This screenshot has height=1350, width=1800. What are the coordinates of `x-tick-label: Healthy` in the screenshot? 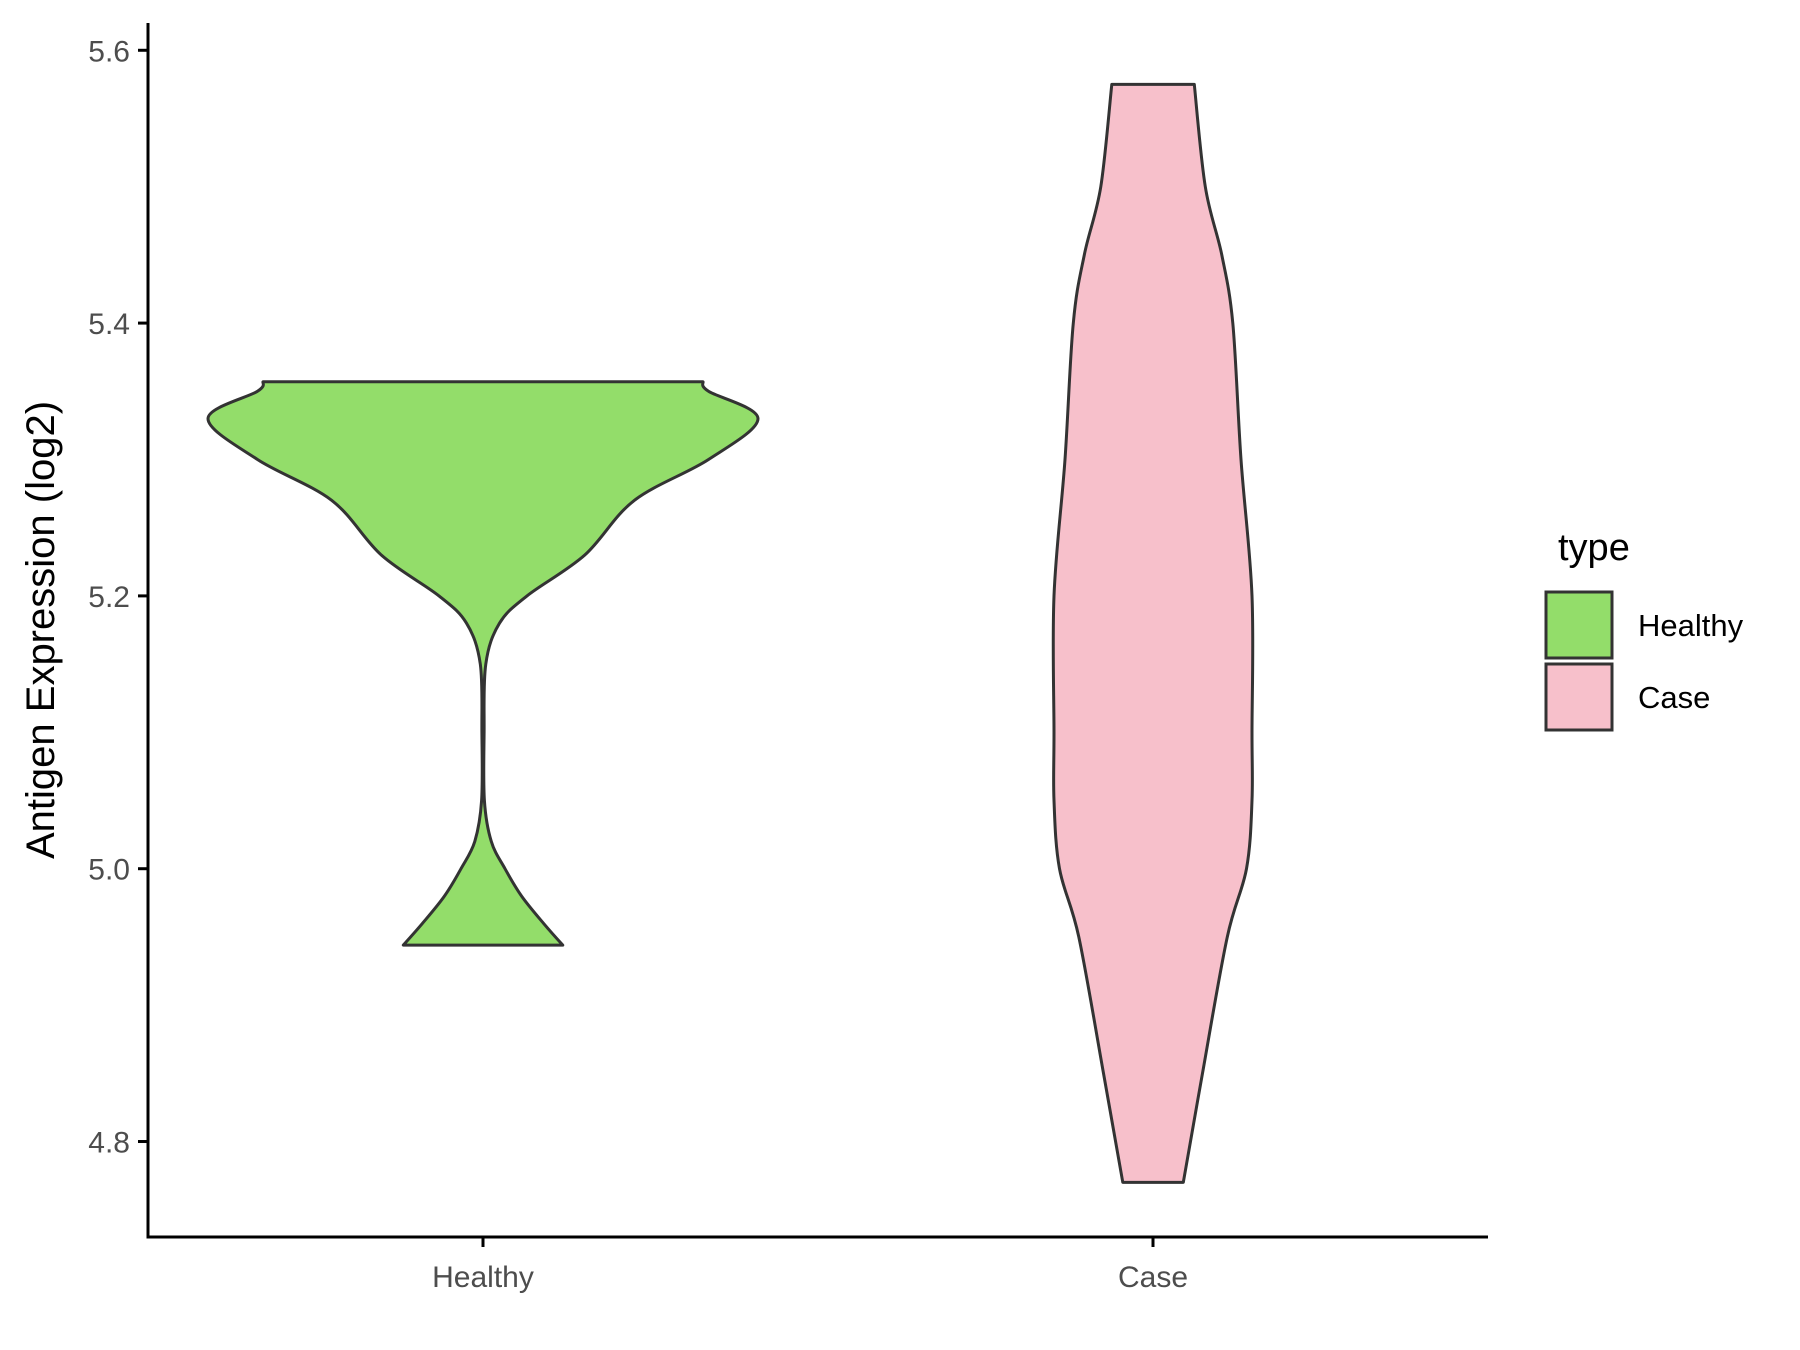 It's located at (483, 1277).